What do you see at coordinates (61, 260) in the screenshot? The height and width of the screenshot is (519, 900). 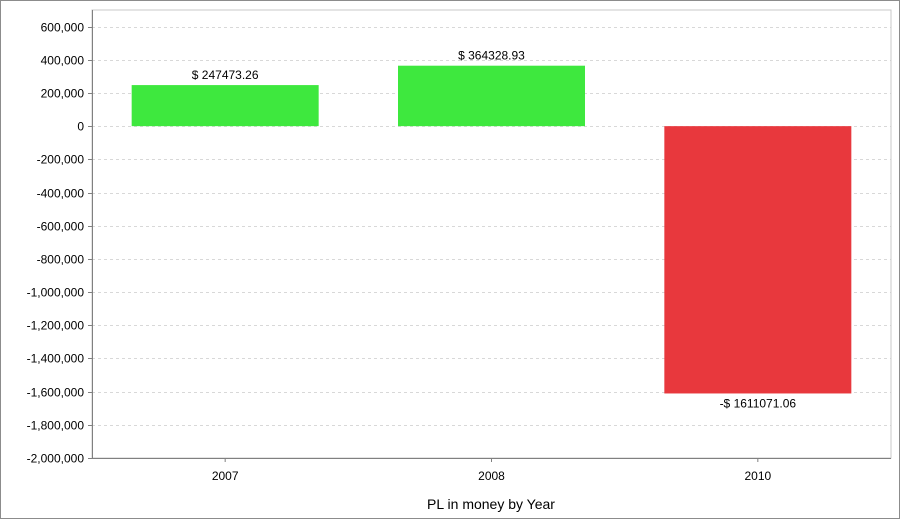 I see `y-tick-label: -800,000` at bounding box center [61, 260].